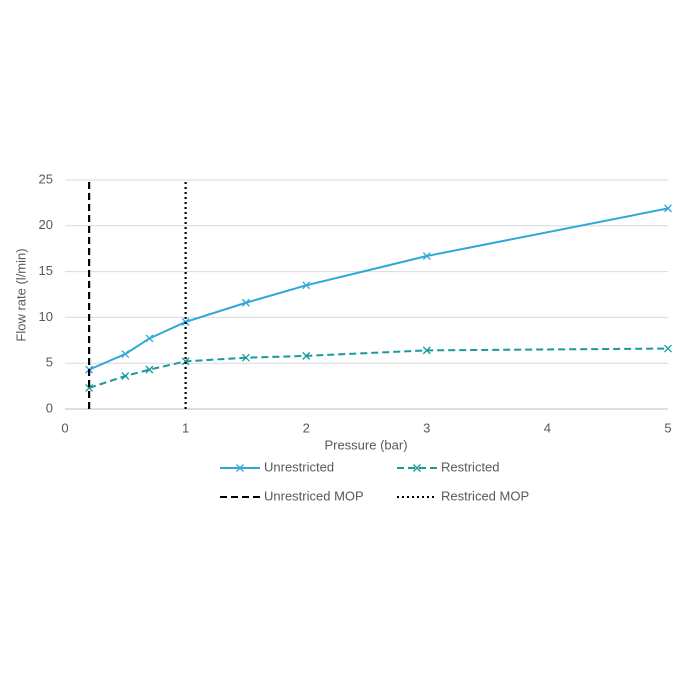  Describe the element at coordinates (547, 427) in the screenshot. I see `x-tick-label: 4` at that location.